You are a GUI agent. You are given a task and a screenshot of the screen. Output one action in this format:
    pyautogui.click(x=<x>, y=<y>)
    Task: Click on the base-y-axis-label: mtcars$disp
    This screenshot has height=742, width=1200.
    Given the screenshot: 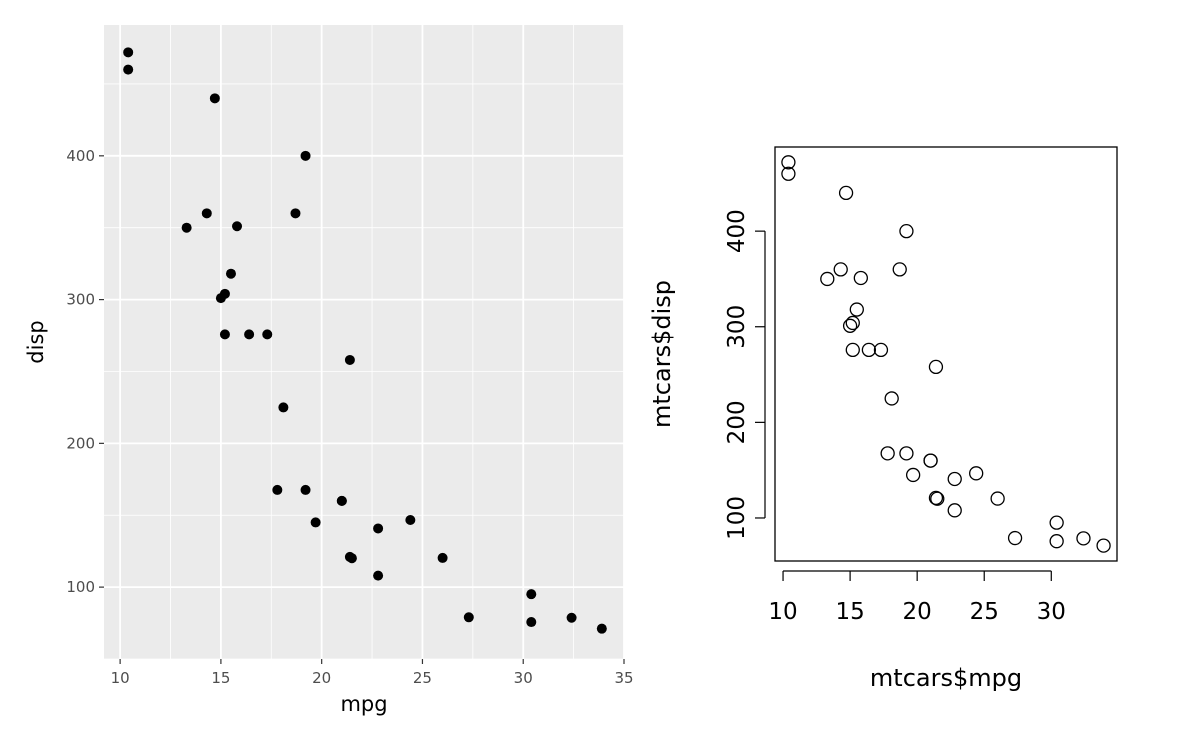 What is the action you would take?
    pyautogui.click(x=662, y=354)
    